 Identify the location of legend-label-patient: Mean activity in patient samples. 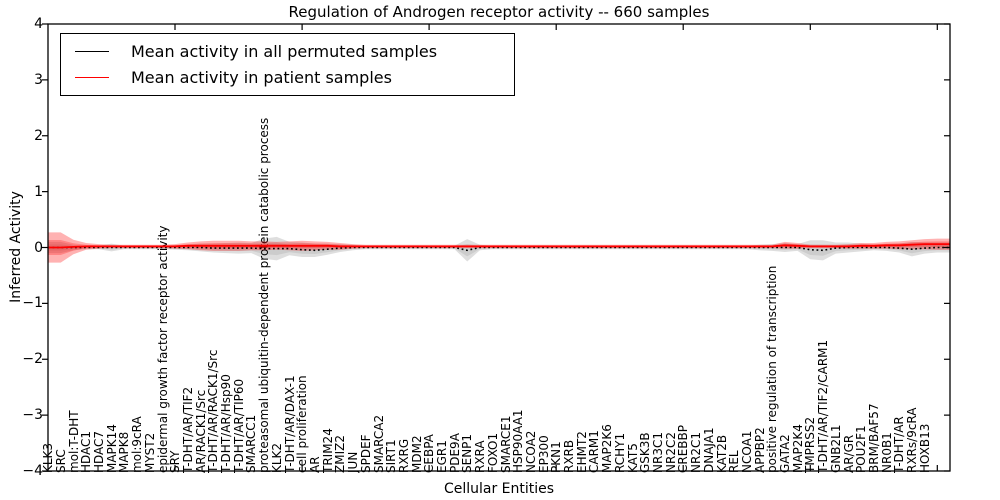
(261, 78).